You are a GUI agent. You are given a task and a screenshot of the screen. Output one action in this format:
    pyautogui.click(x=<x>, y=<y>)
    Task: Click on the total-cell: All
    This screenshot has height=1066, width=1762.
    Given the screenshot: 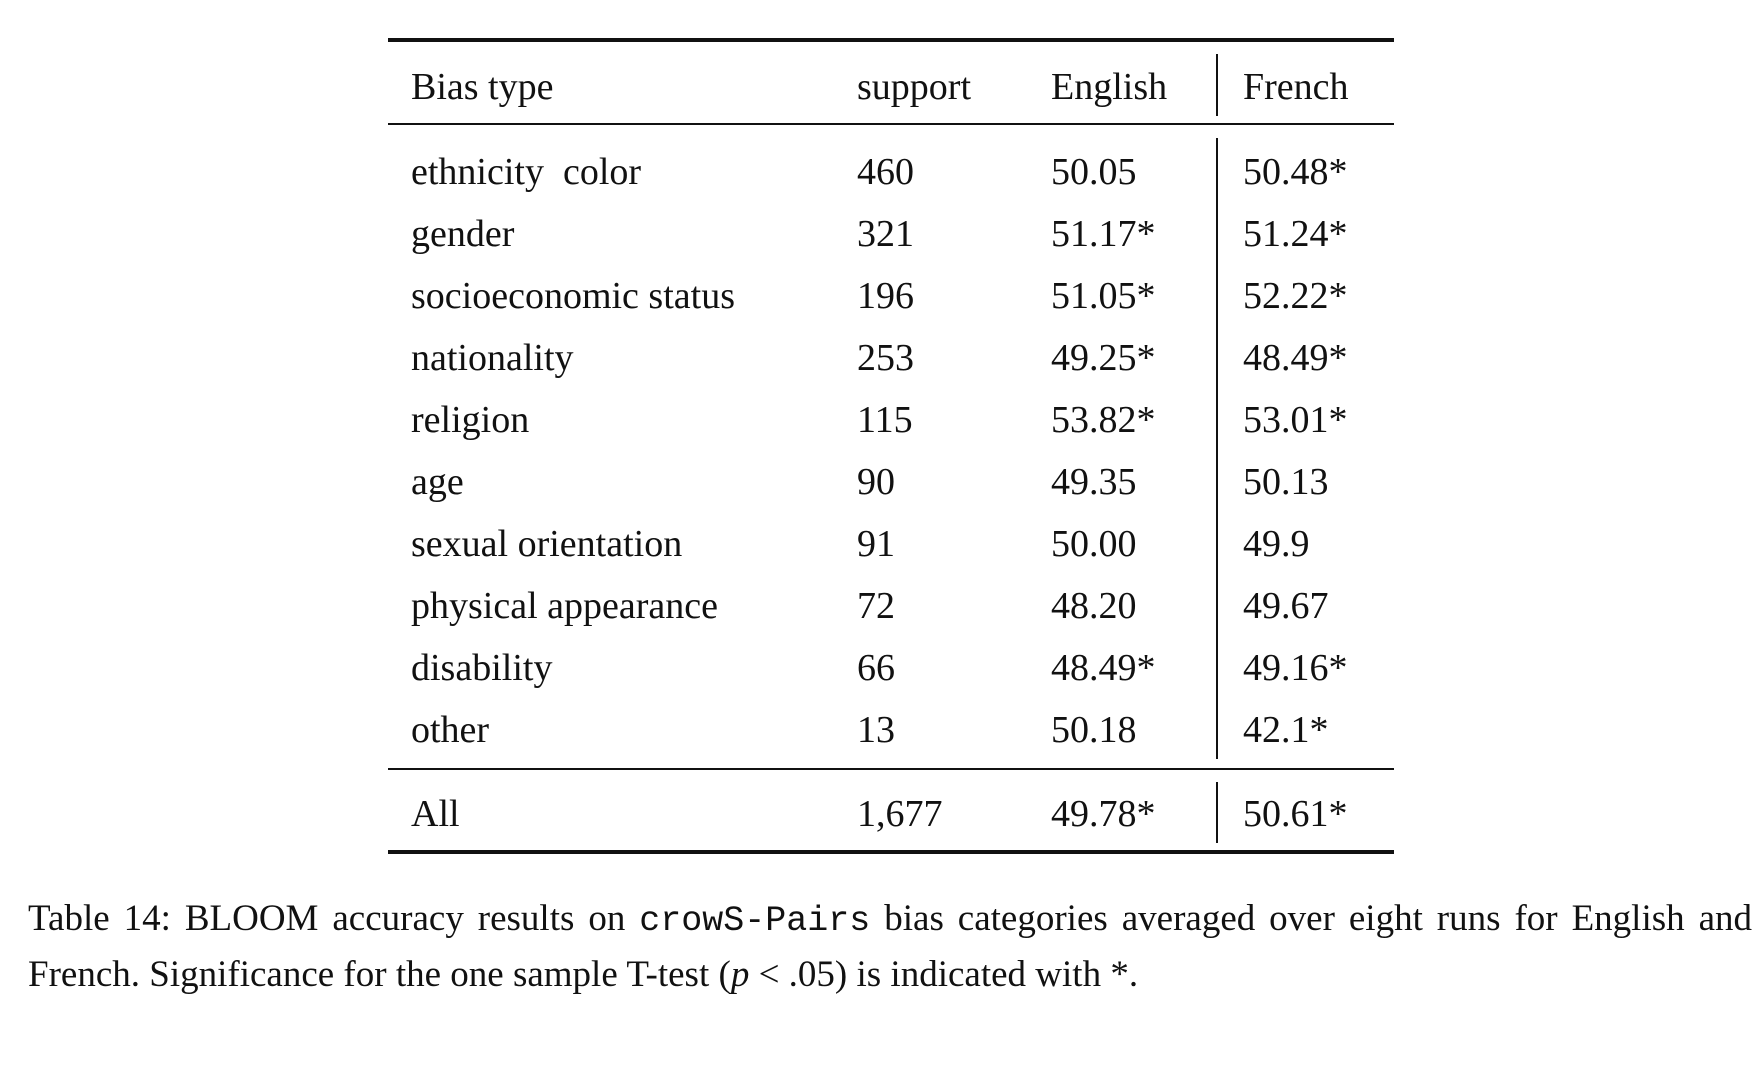 What is the action you would take?
    pyautogui.click(x=435, y=814)
    